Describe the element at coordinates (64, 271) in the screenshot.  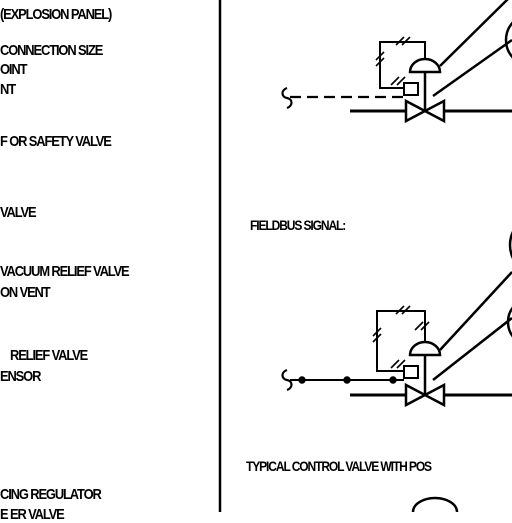
I see `legend-vacuum-relief-valve: VACUUM RELIEF VALVE` at that location.